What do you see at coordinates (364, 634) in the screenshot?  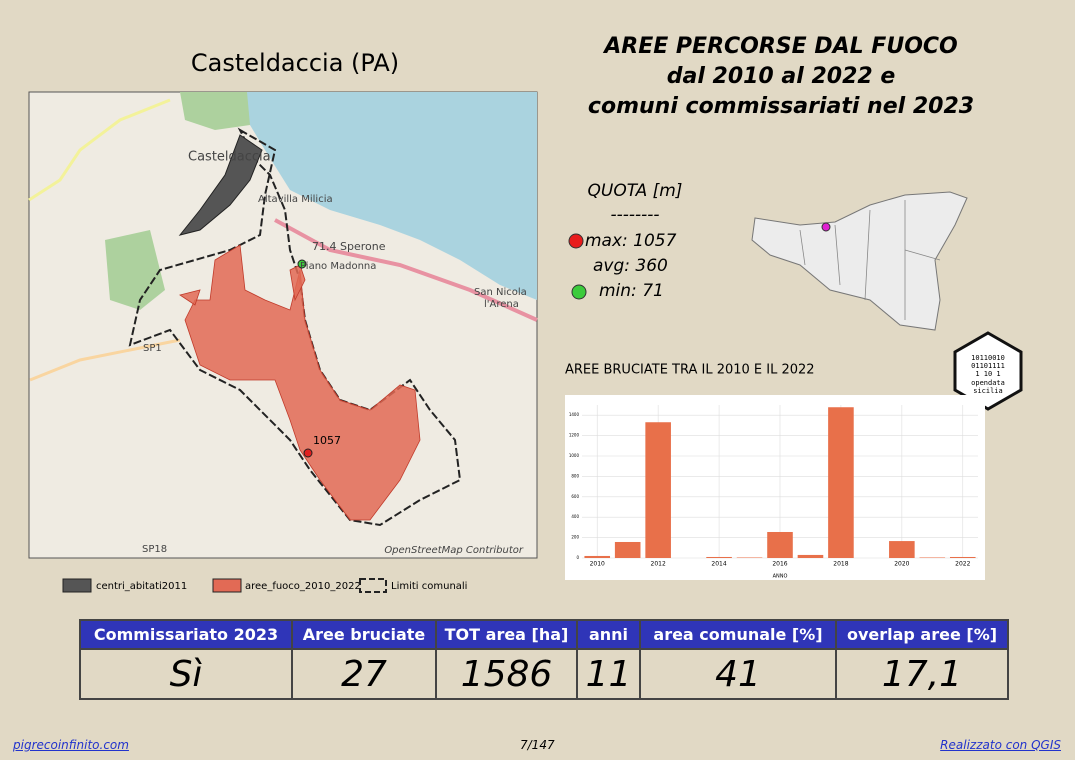 I see `table-header: Aree bruciate` at bounding box center [364, 634].